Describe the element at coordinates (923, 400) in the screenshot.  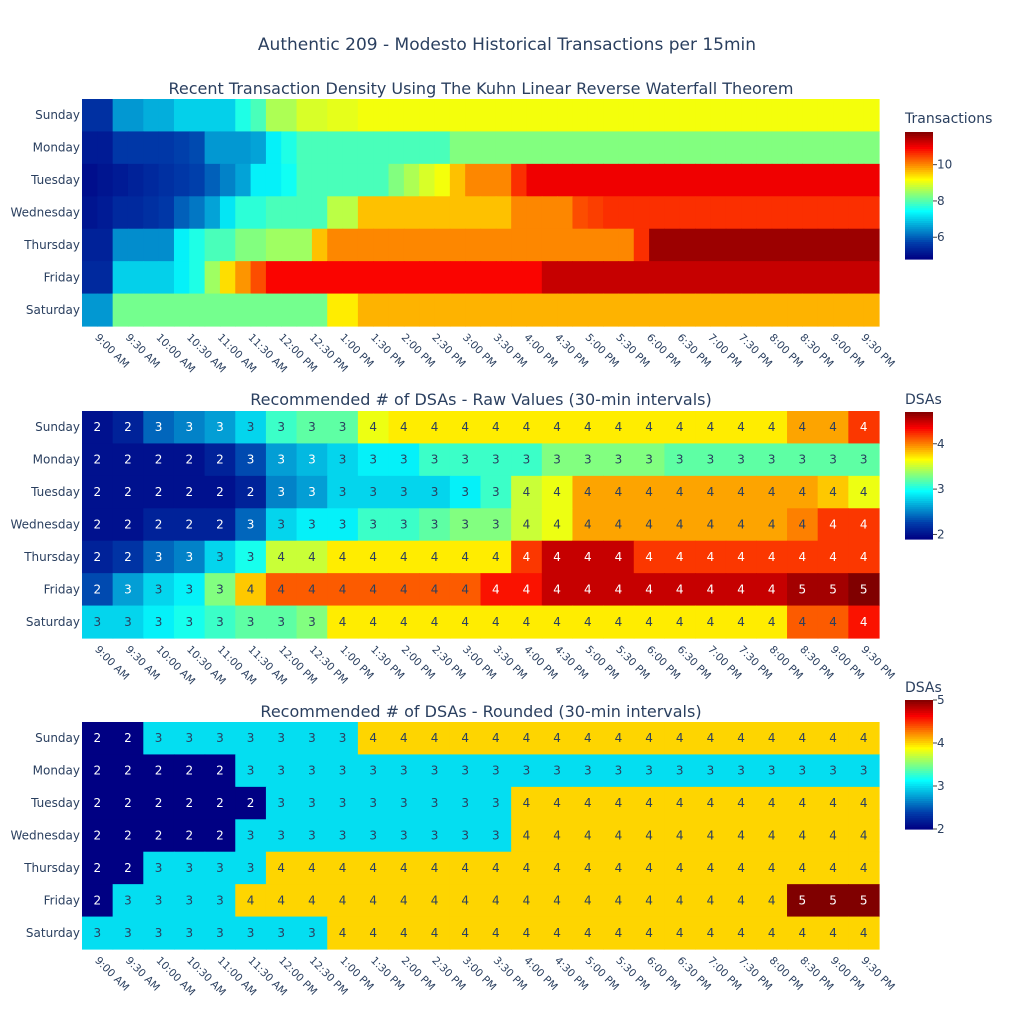
I see `colorbar-title-raw-dsas: DSAs` at that location.